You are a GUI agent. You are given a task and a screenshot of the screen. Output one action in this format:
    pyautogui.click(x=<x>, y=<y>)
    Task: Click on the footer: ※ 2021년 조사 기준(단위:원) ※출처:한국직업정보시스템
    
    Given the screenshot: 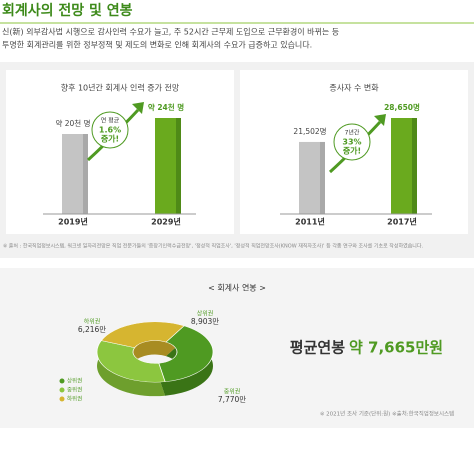 What is the action you would take?
    pyautogui.click(x=387, y=414)
    